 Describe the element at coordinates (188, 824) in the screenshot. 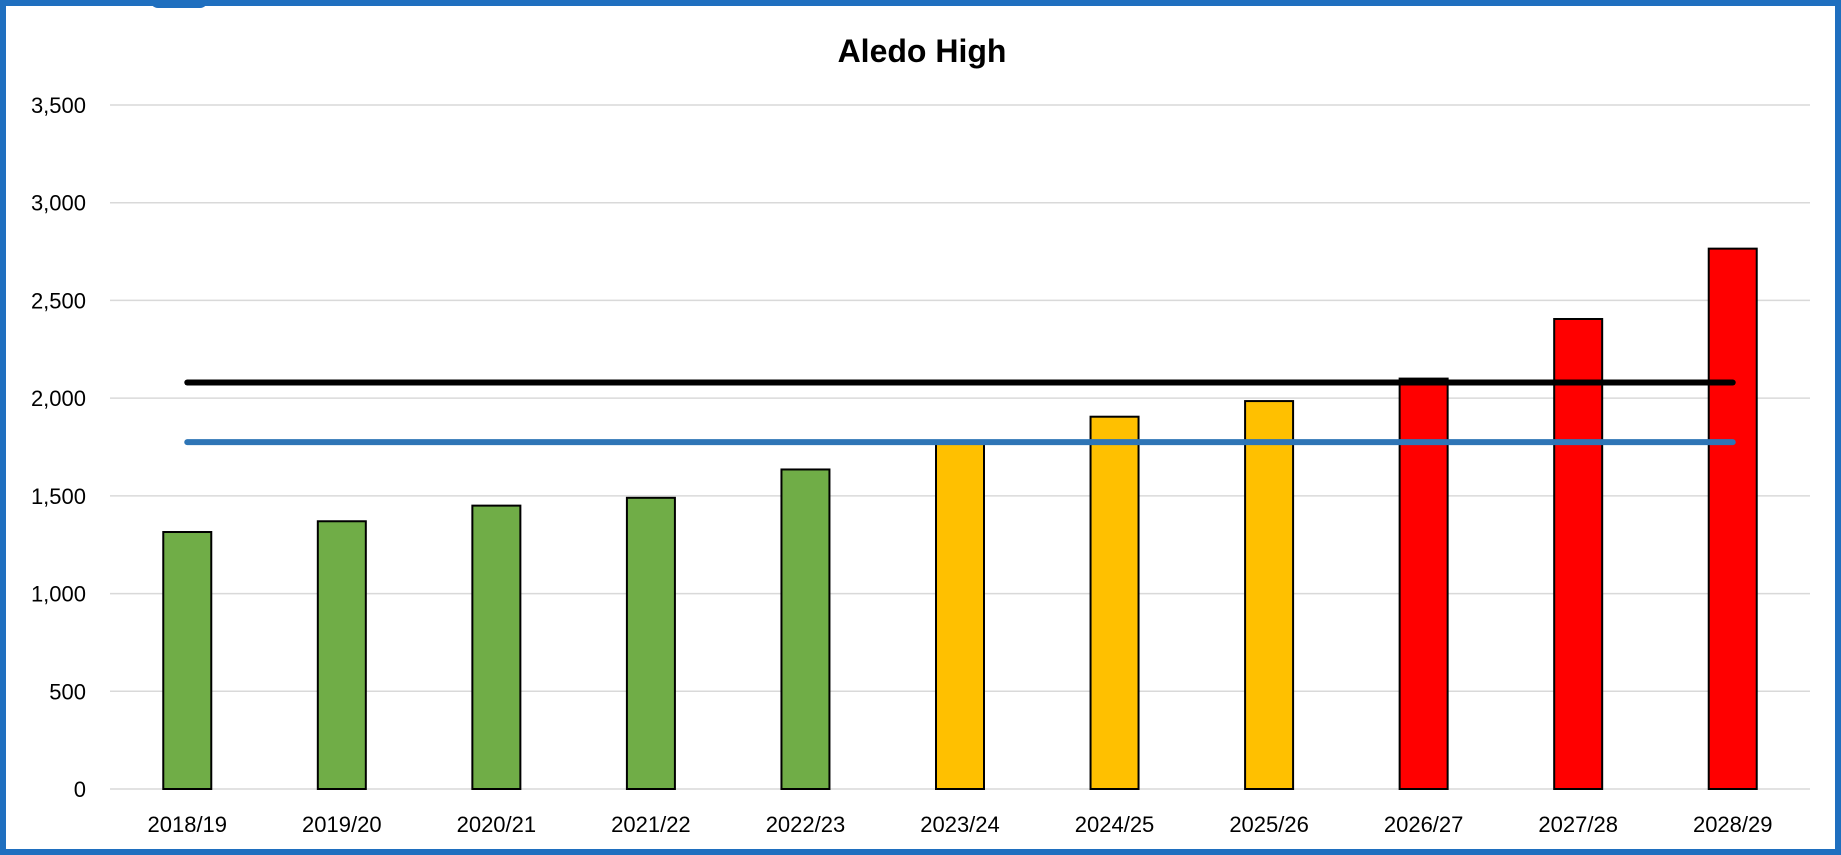

I see `x-tick-label: 2018/19` at that location.